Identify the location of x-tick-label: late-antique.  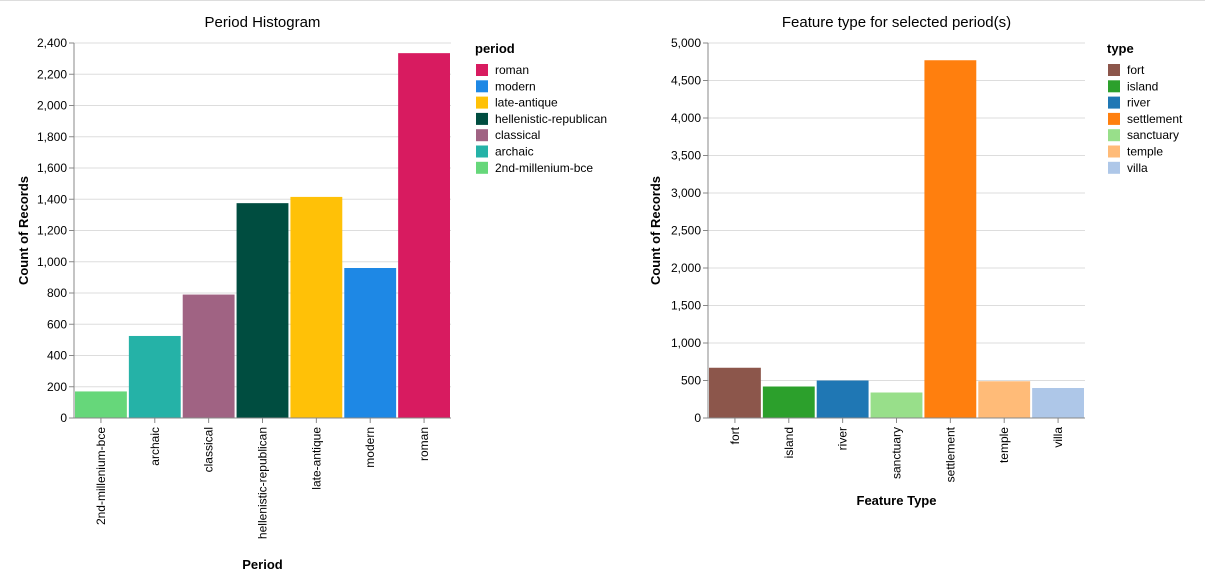
(316, 458).